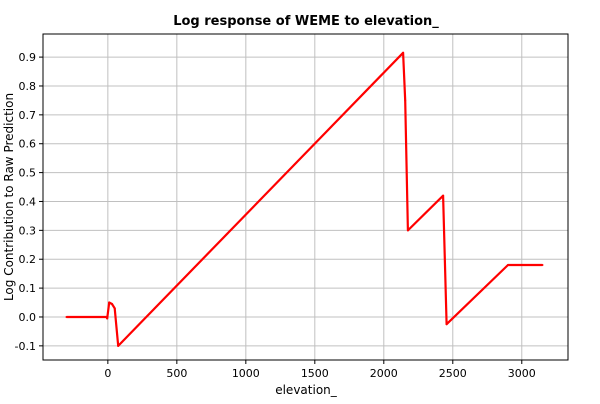 This screenshot has width=600, height=404. Describe the element at coordinates (28, 86) in the screenshot. I see `y-tick-label: 0.8` at that location.